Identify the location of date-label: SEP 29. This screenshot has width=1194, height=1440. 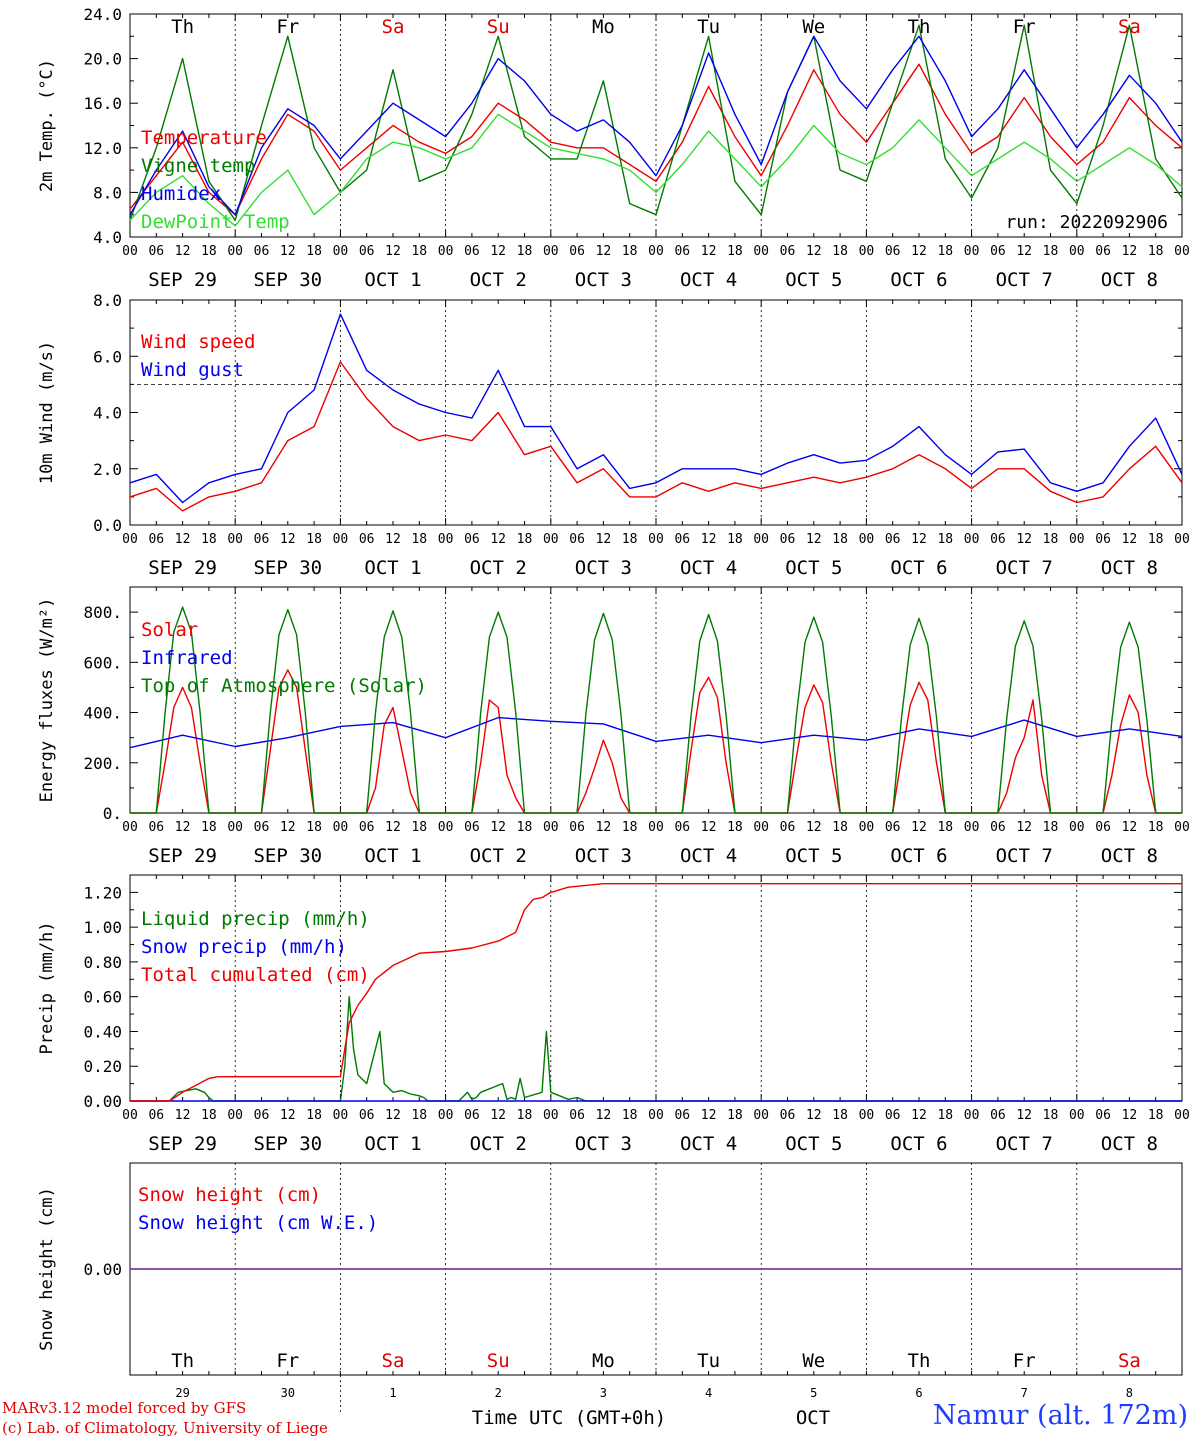
(182, 568).